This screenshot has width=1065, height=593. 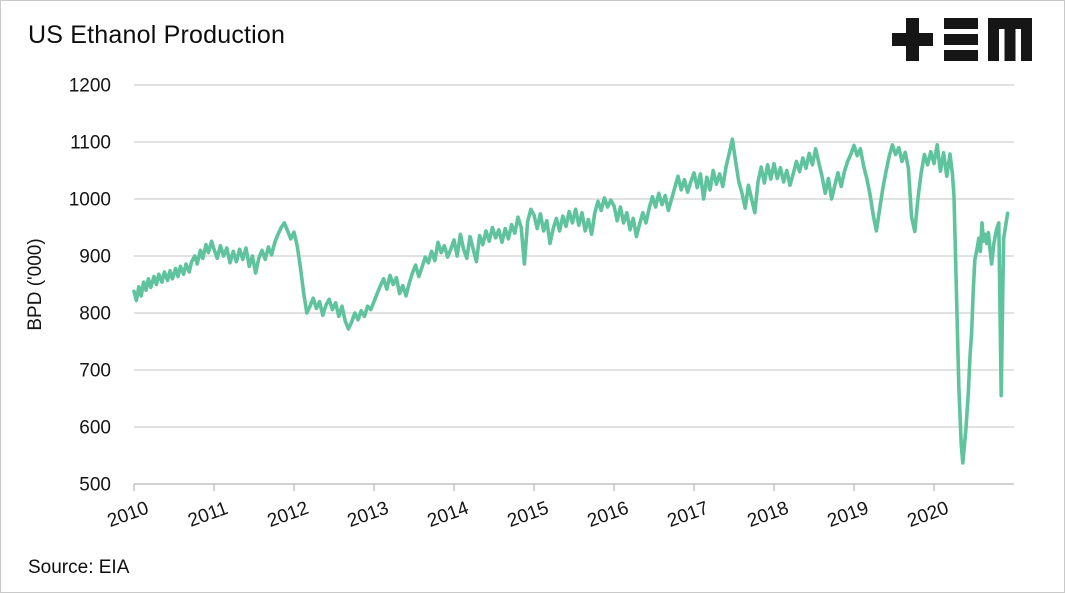 What do you see at coordinates (90, 200) in the screenshot?
I see `y-tick-label: 1000` at bounding box center [90, 200].